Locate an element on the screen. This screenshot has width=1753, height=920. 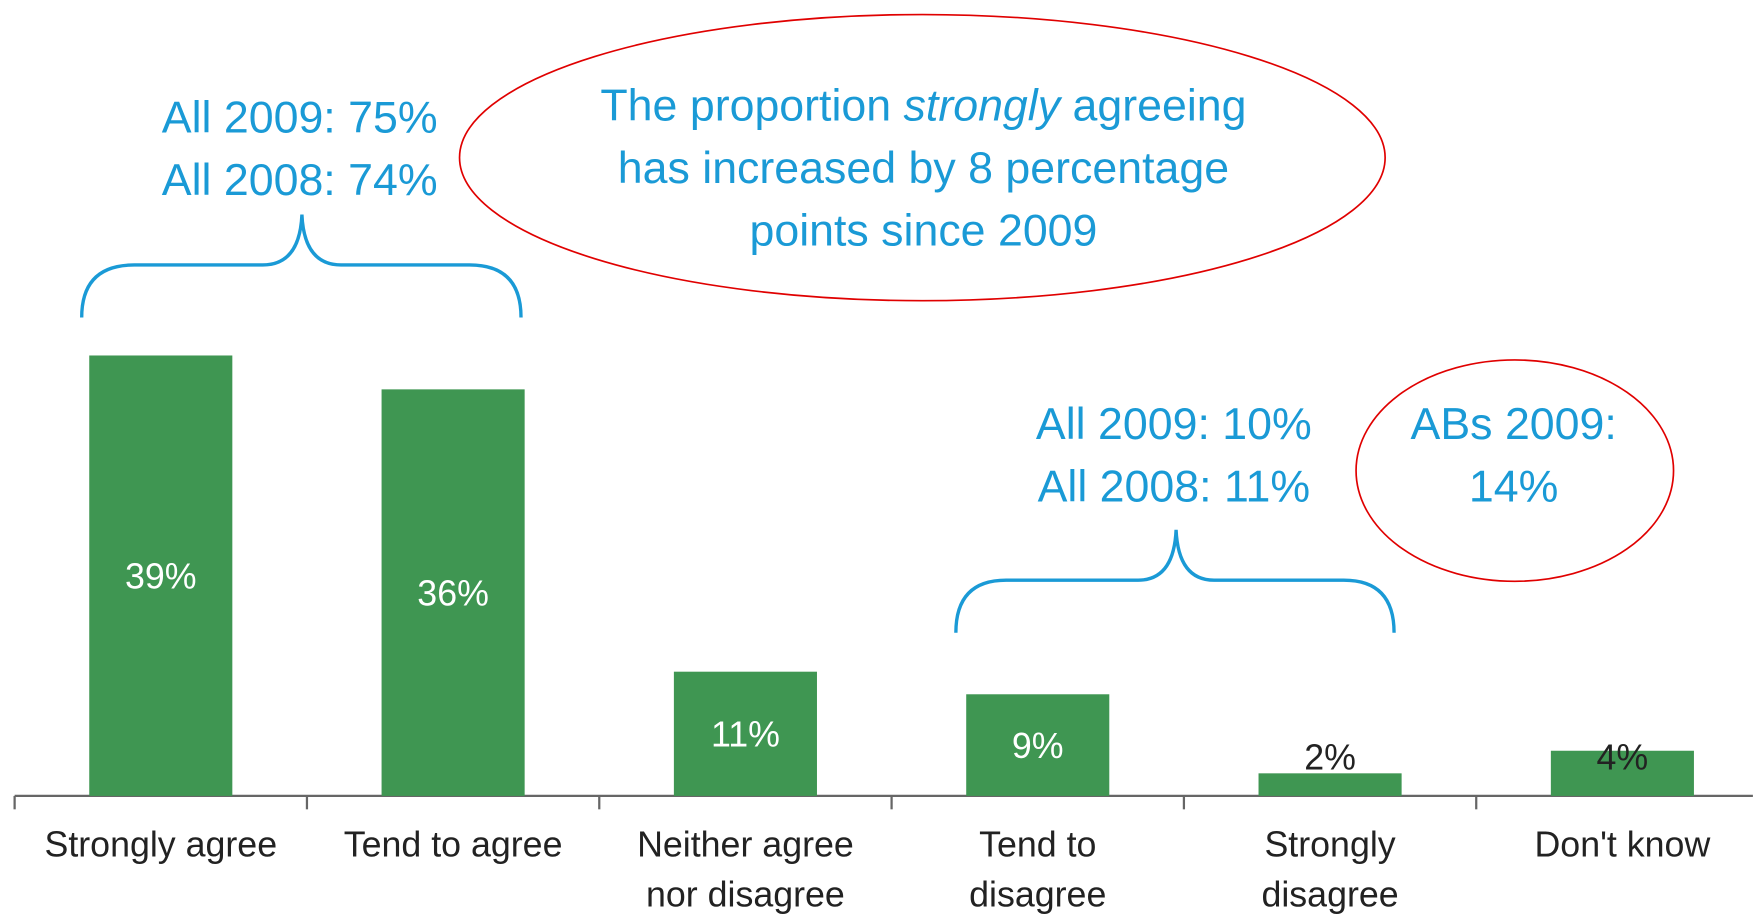
annotation: All 2008: 74% is located at coordinates (300, 180).